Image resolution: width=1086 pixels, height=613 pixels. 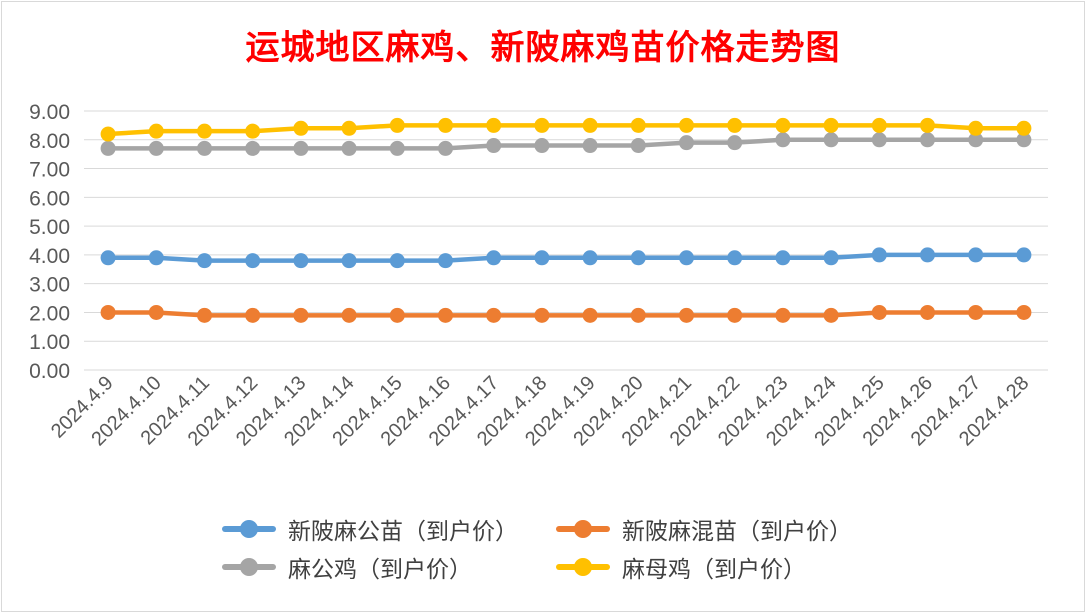 What do you see at coordinates (49, 141) in the screenshot?
I see `y-tick-label: 8.00` at bounding box center [49, 141].